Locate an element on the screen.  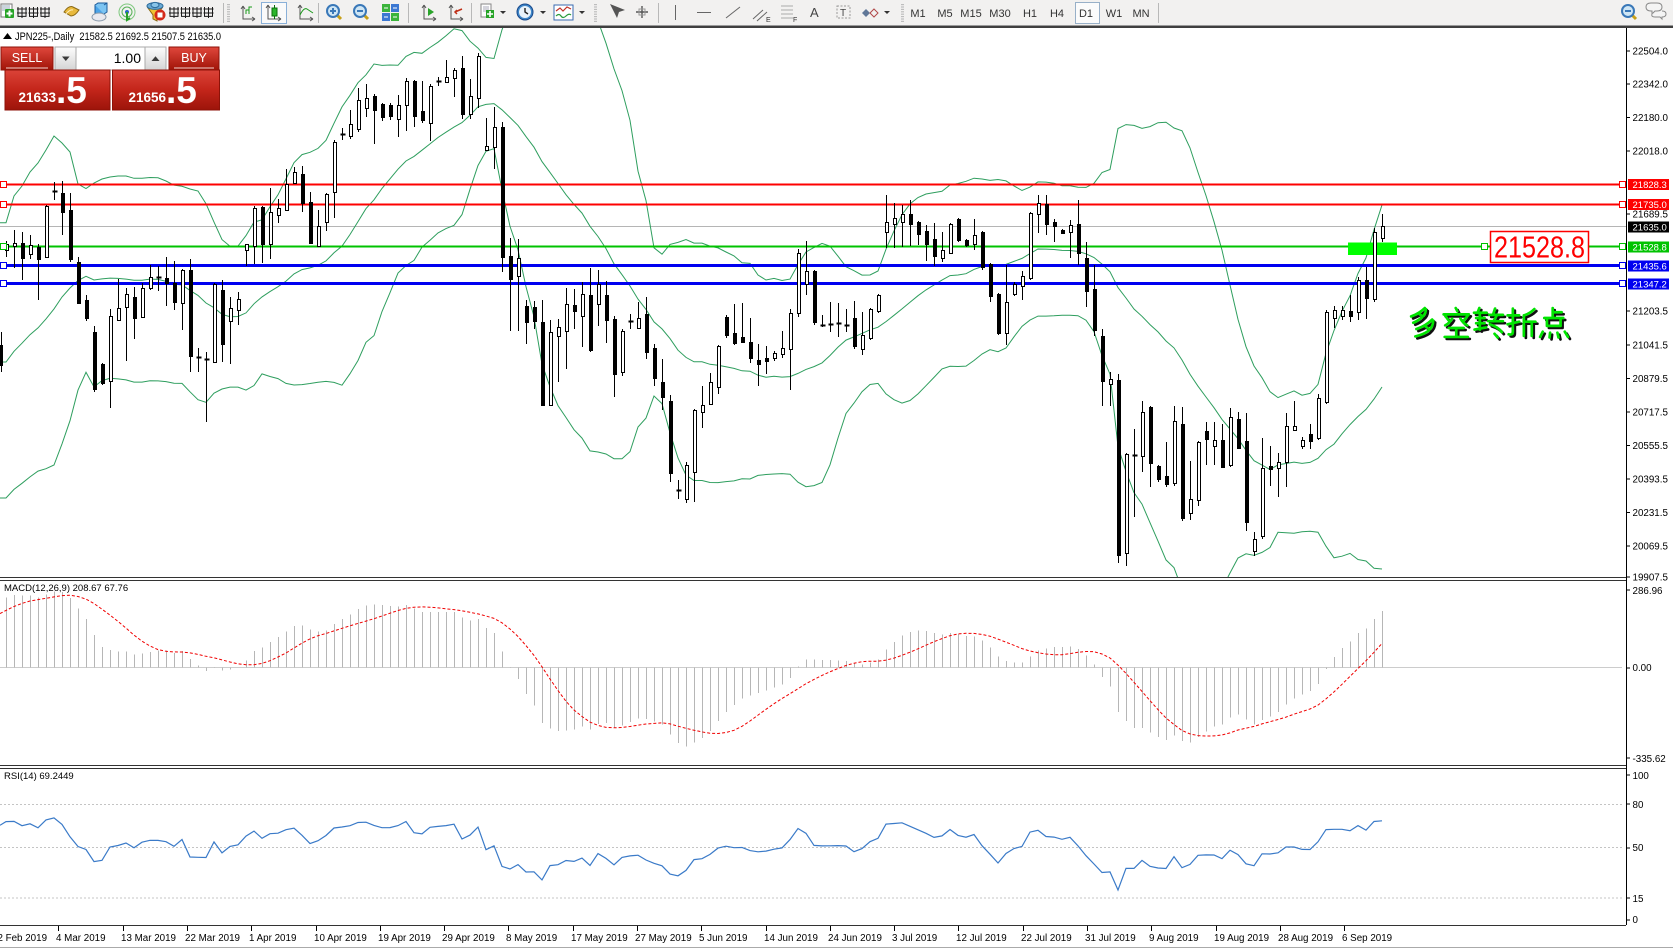
svg-text: 20231.5 is located at coordinates (1651, 513).